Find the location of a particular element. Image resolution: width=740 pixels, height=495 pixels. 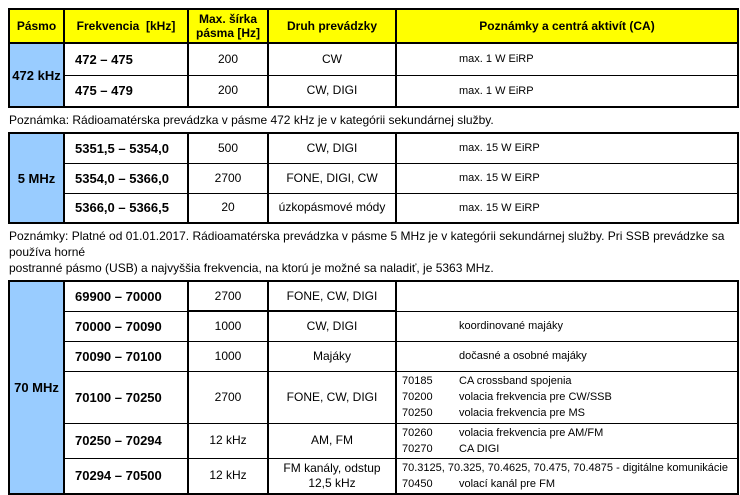

mode-cell: úzkopásmové módy is located at coordinates (332, 208).